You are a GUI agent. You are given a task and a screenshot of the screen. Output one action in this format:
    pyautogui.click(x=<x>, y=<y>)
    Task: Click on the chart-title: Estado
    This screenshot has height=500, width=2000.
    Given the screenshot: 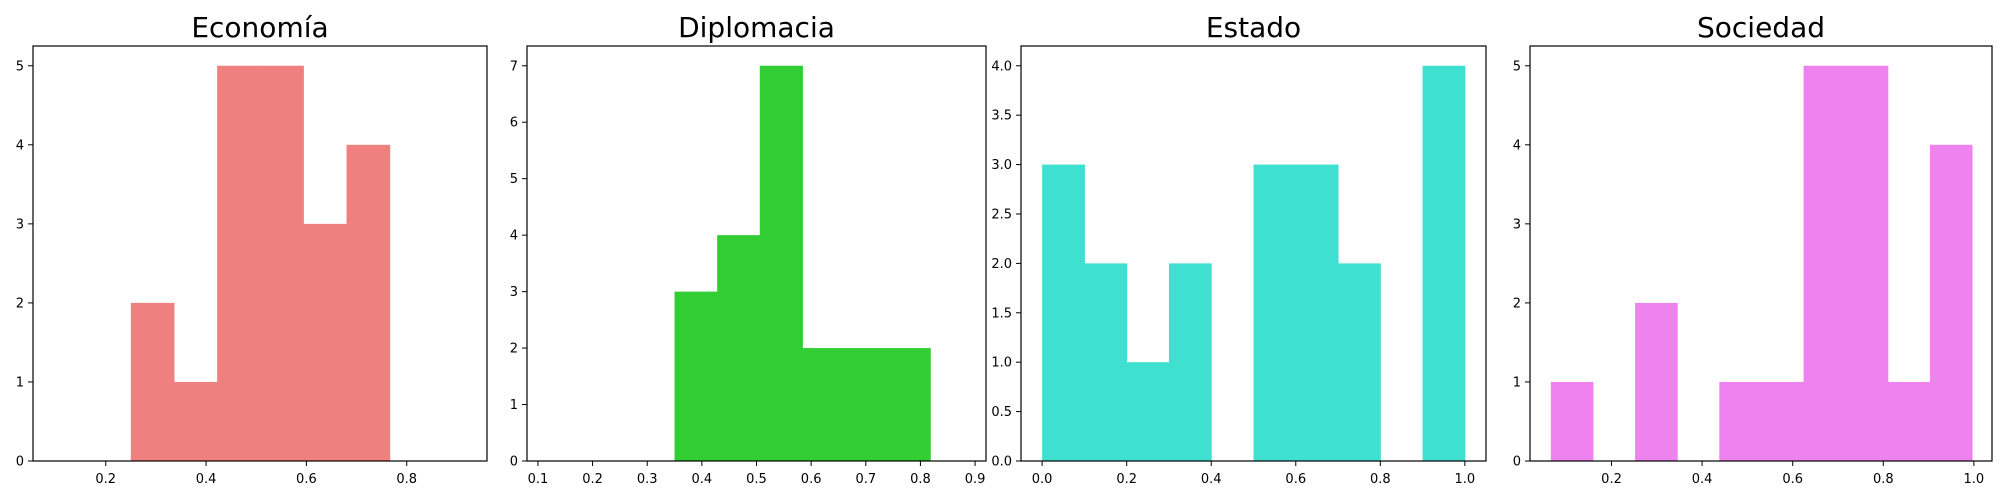 What is the action you would take?
    pyautogui.click(x=1253, y=27)
    